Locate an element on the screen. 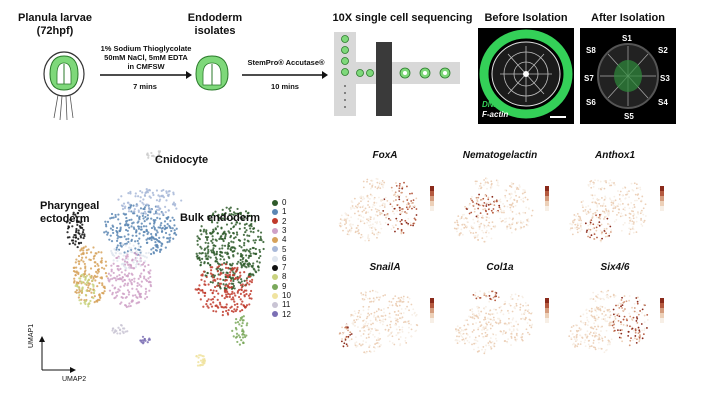 The height and width of the screenshot is (405, 720). expression-scale-swatch is located at coordinates (662, 198).